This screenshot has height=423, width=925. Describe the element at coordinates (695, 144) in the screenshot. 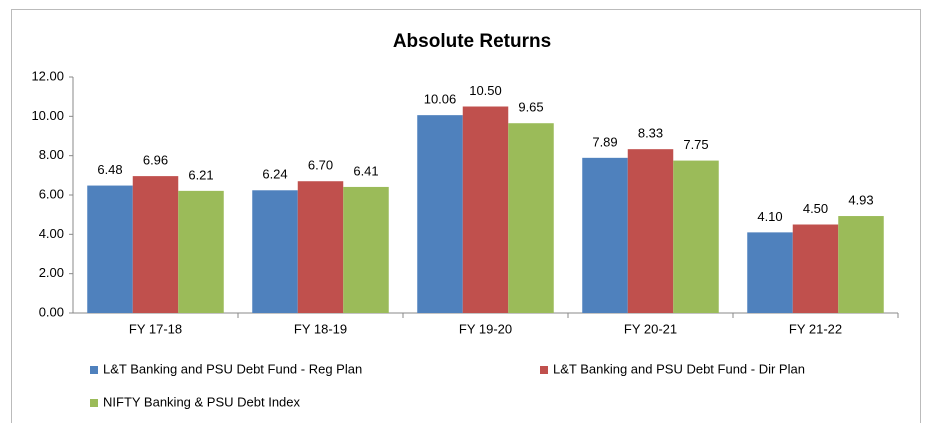

I see `data-label: 7.75` at that location.